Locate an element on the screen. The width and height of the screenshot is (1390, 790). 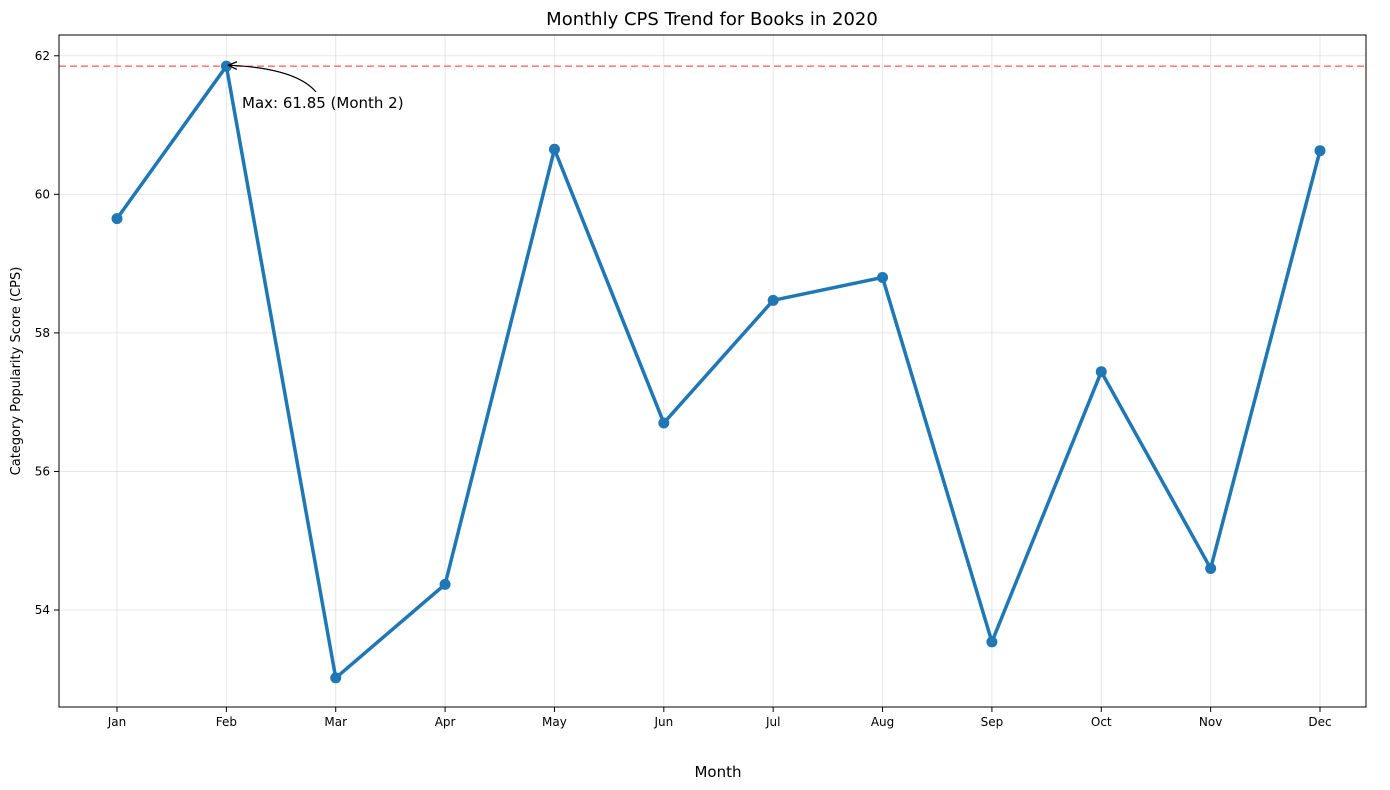
x-tick-label: Apr is located at coordinates (445, 722).